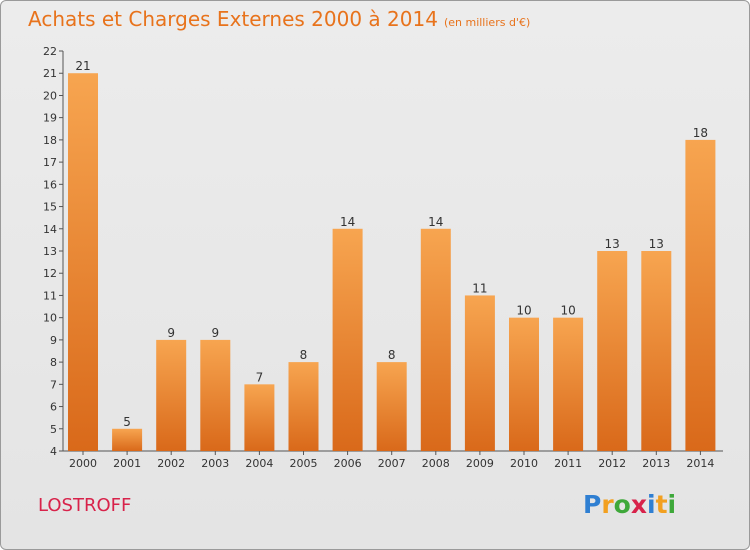 This screenshot has width=750, height=550. I want to click on y-tick-label: 7, so click(53, 384).